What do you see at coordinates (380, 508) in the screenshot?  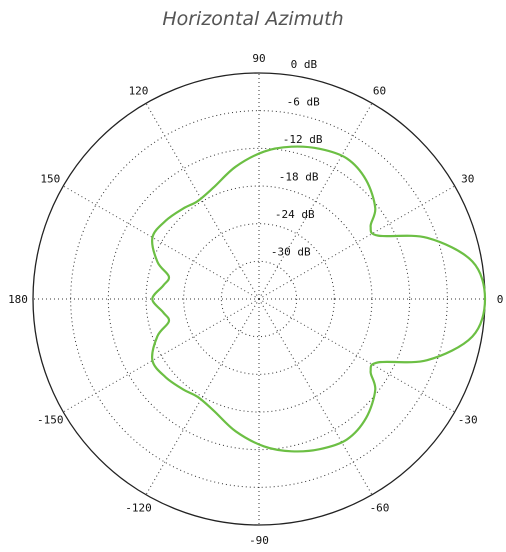 I see `angle-tick-label: -60` at bounding box center [380, 508].